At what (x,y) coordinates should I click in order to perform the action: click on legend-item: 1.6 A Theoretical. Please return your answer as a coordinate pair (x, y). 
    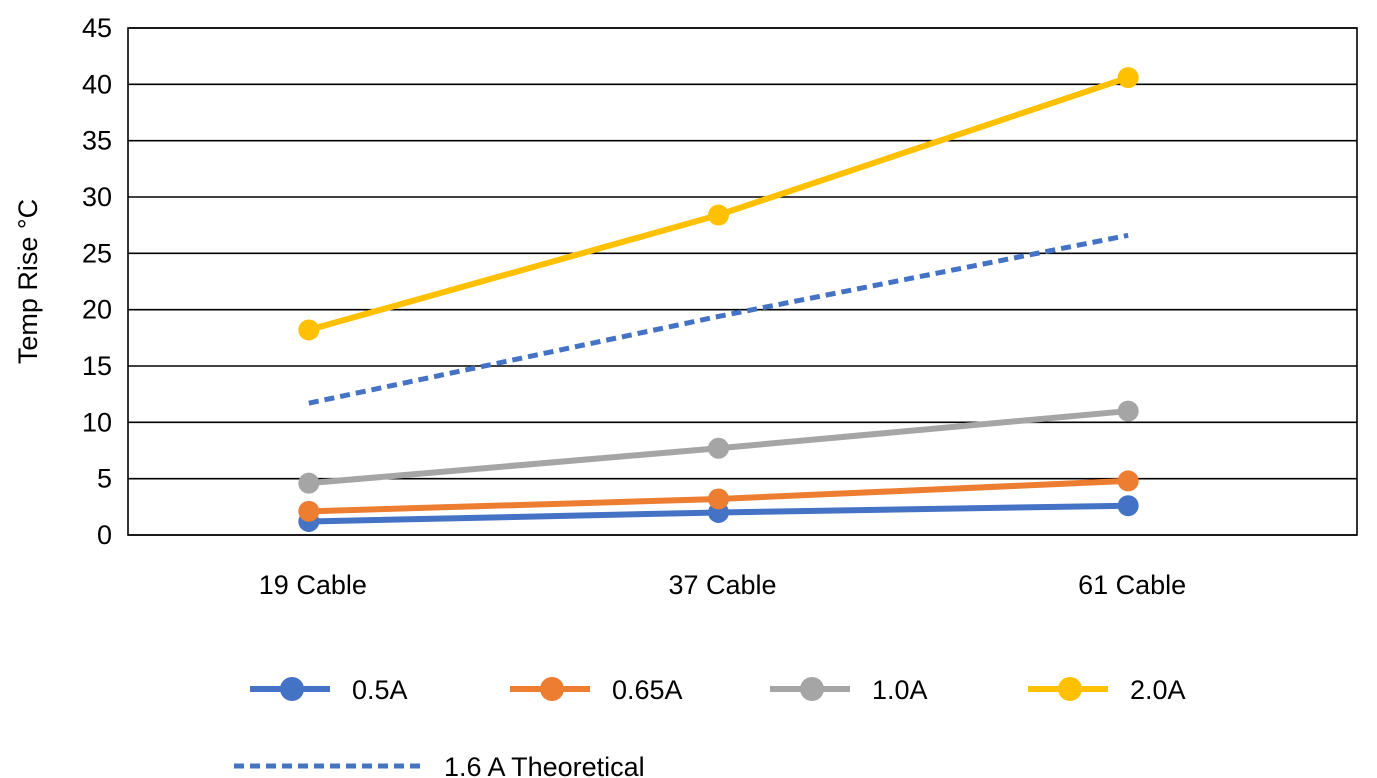
    Looking at the image, I should click on (439, 765).